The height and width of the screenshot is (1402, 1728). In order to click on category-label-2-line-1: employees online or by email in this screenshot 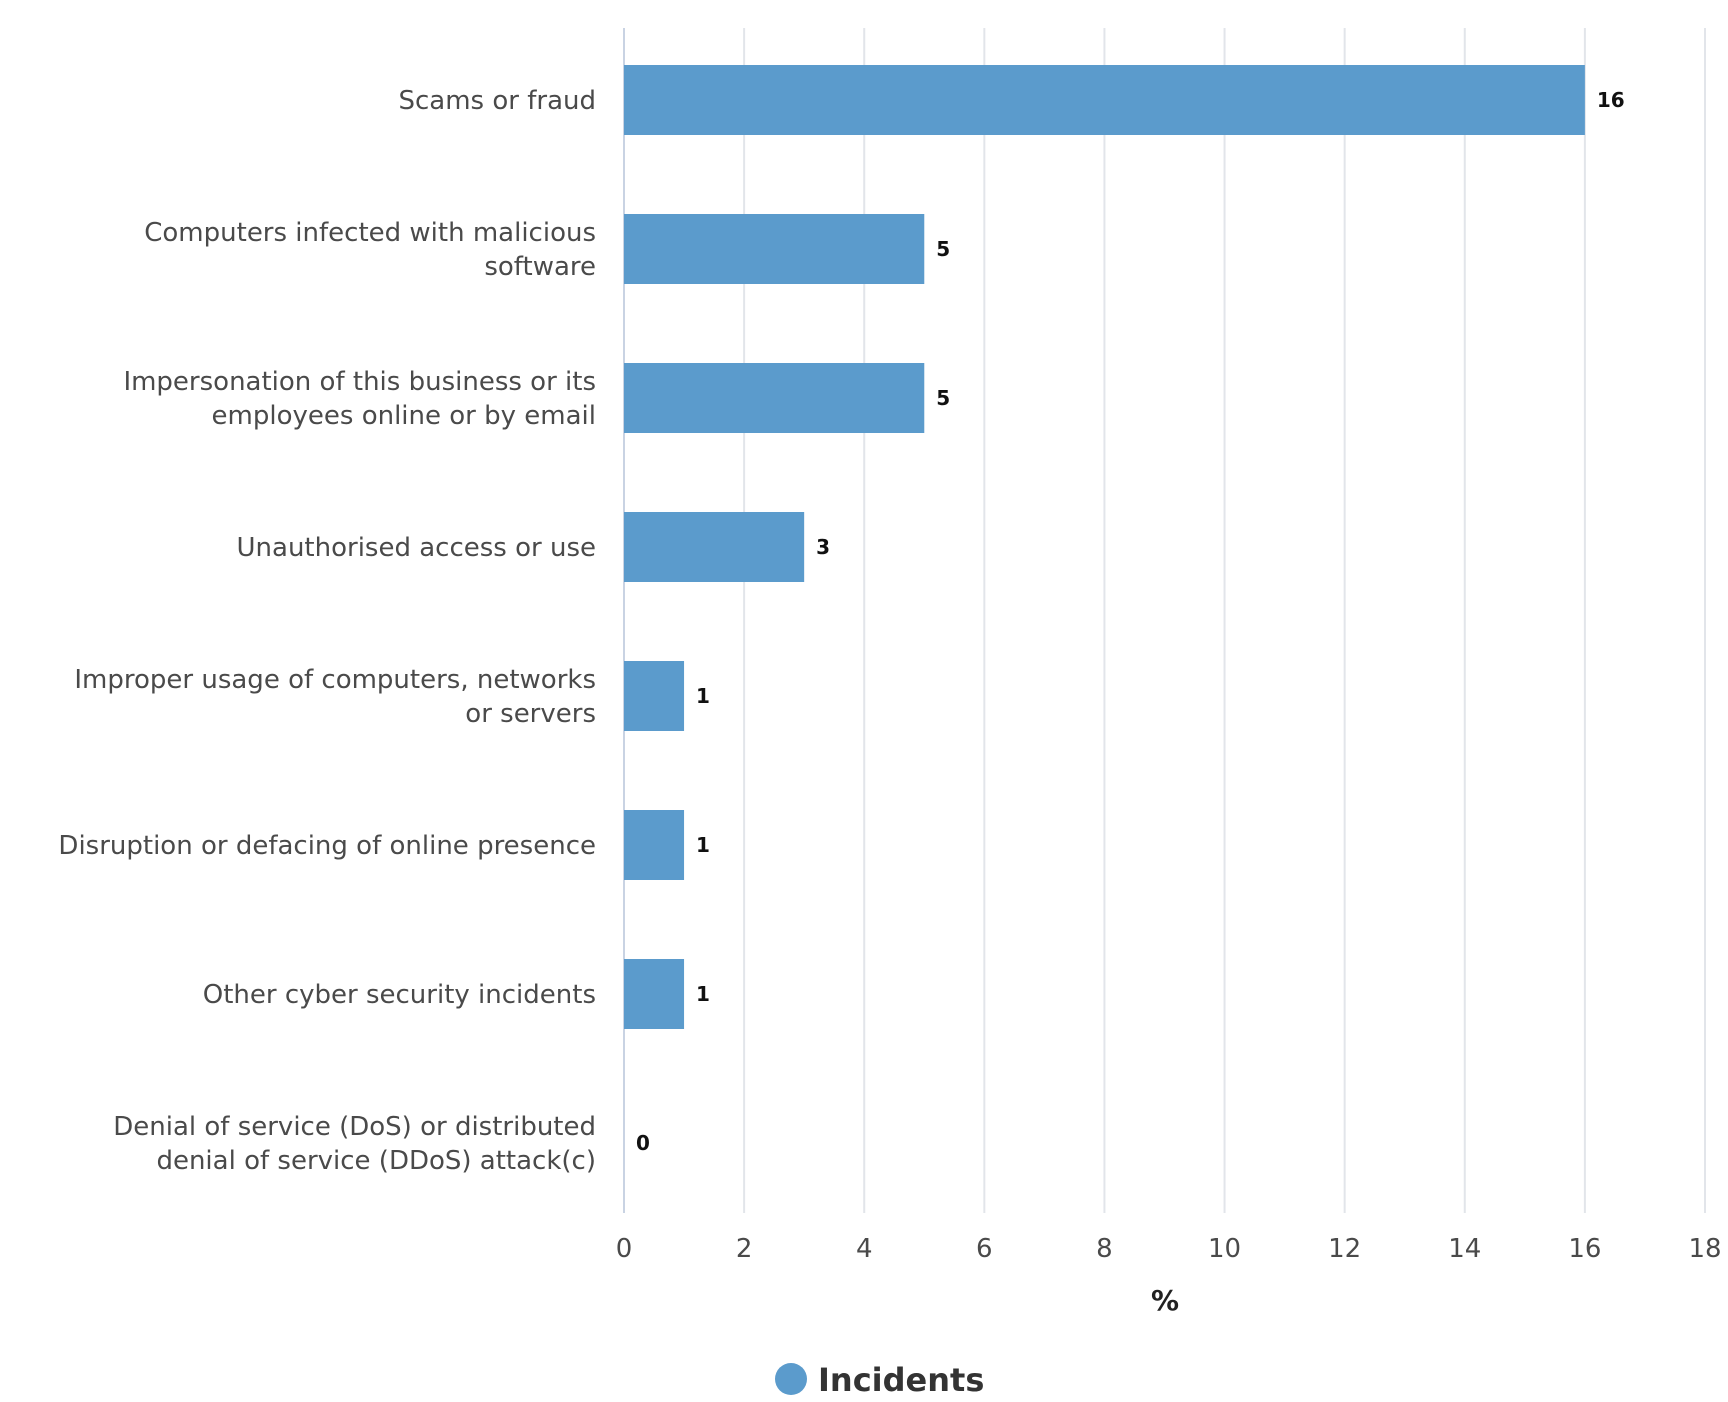, I will do `click(404, 416)`.